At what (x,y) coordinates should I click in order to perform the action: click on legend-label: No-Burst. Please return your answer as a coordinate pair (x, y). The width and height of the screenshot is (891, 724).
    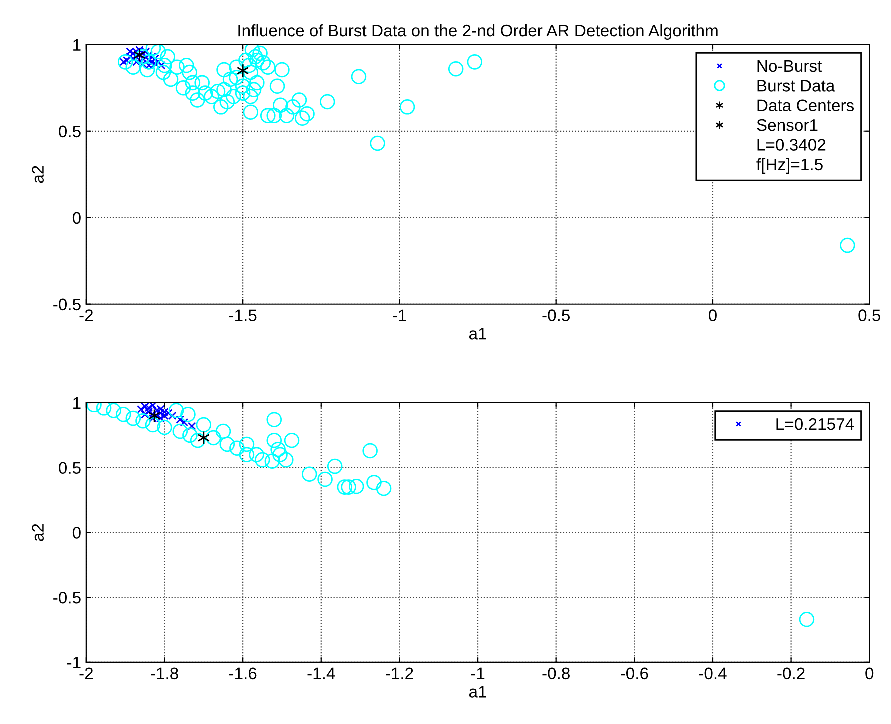
    Looking at the image, I should click on (790, 66).